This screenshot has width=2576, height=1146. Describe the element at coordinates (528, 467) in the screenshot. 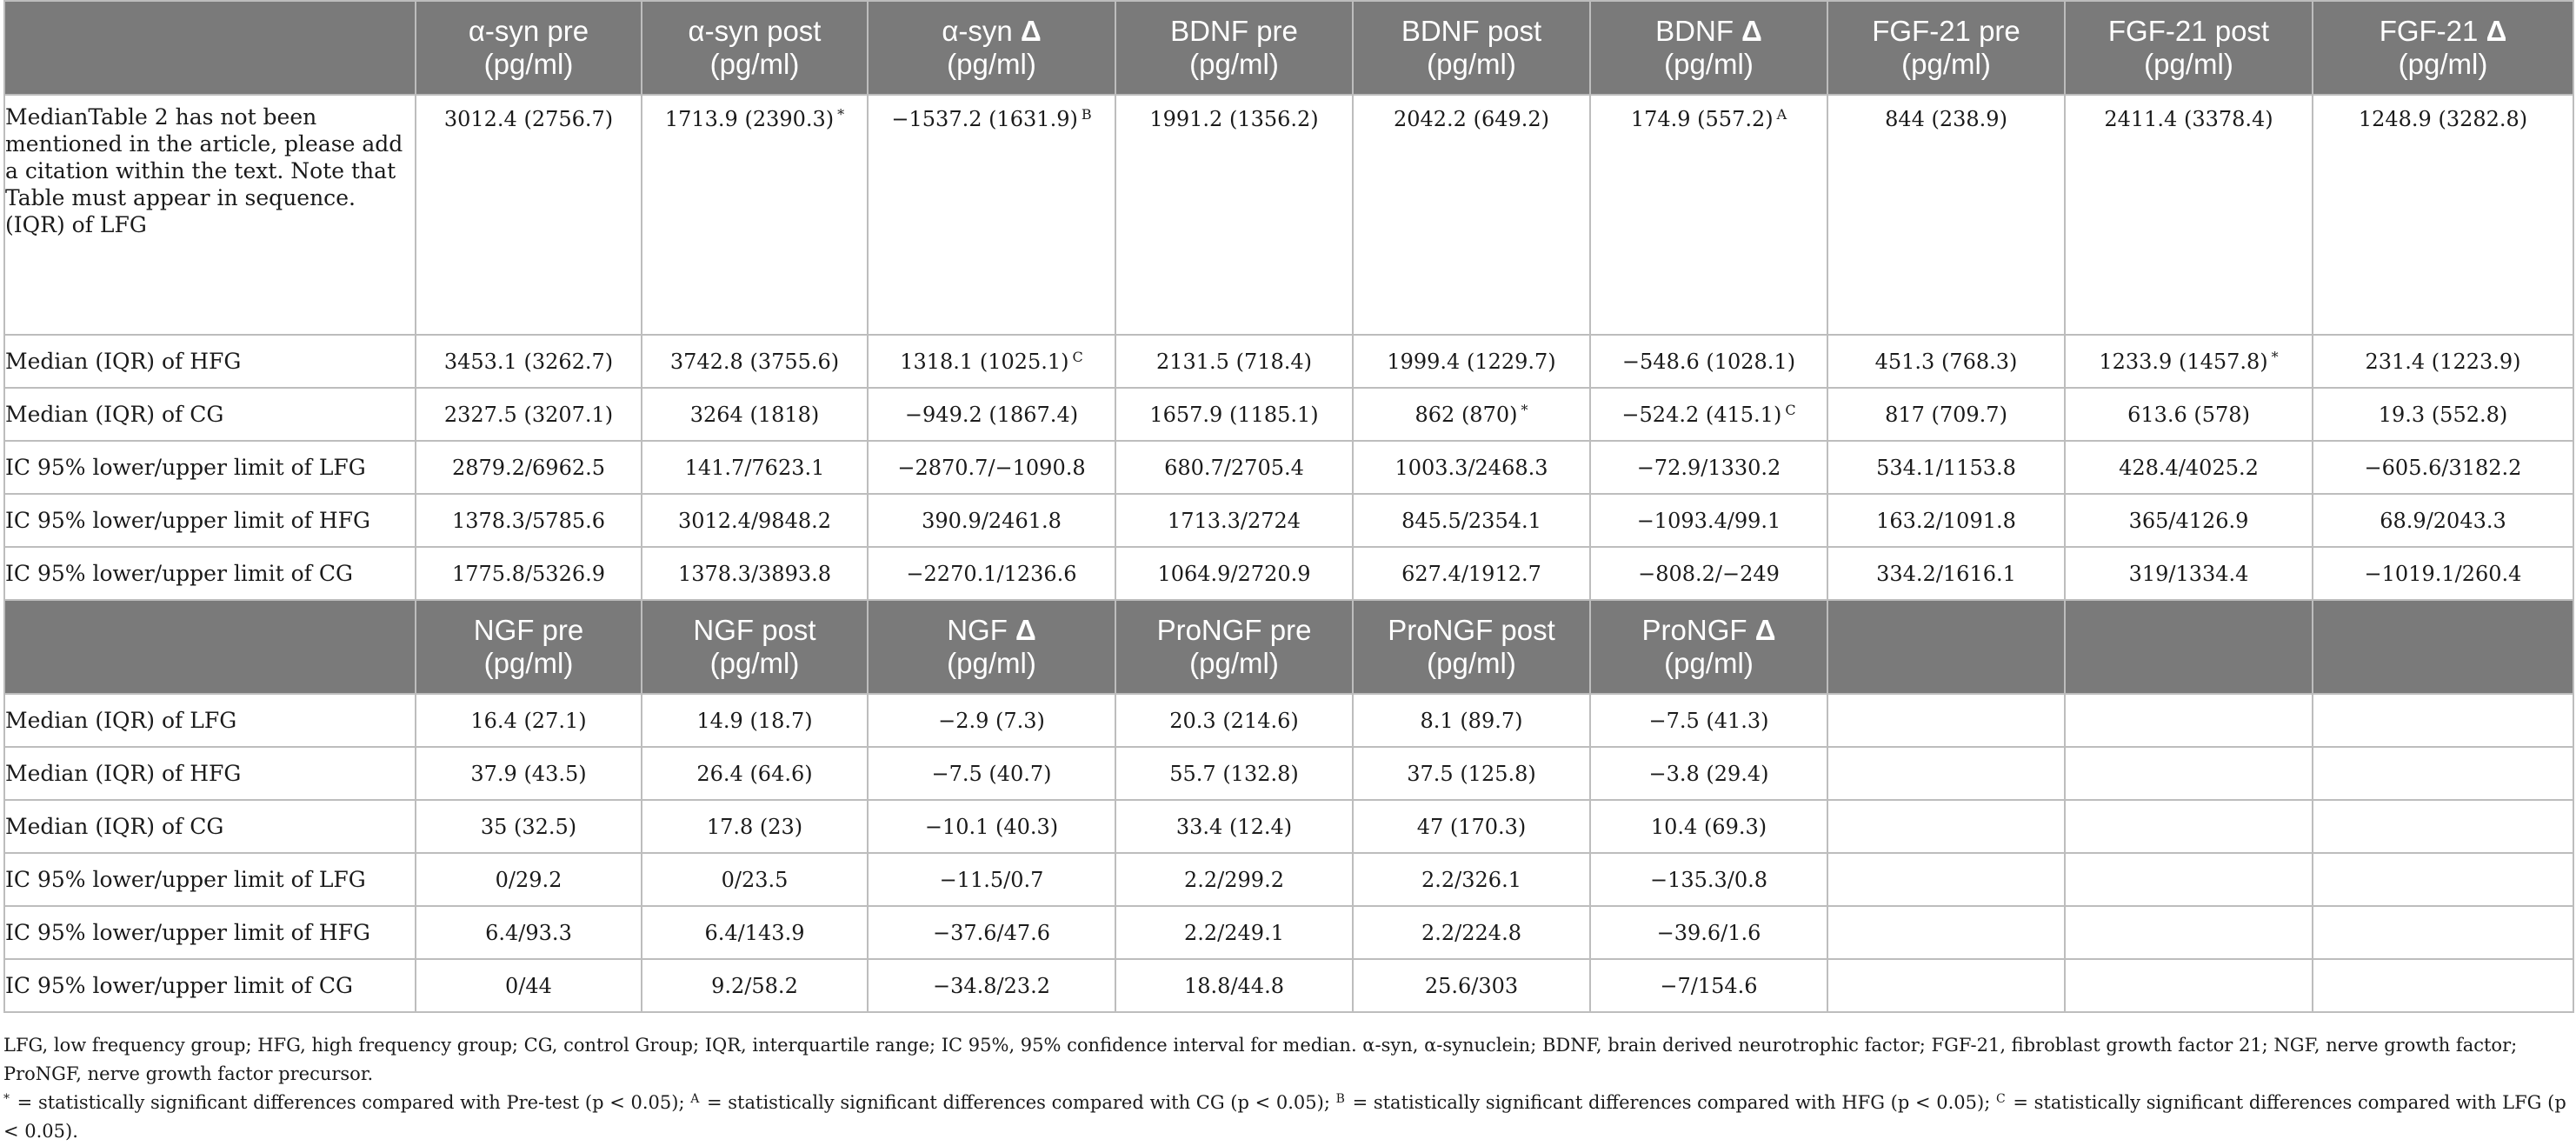

I see `cell-value: 2879.2/6962.5` at that location.